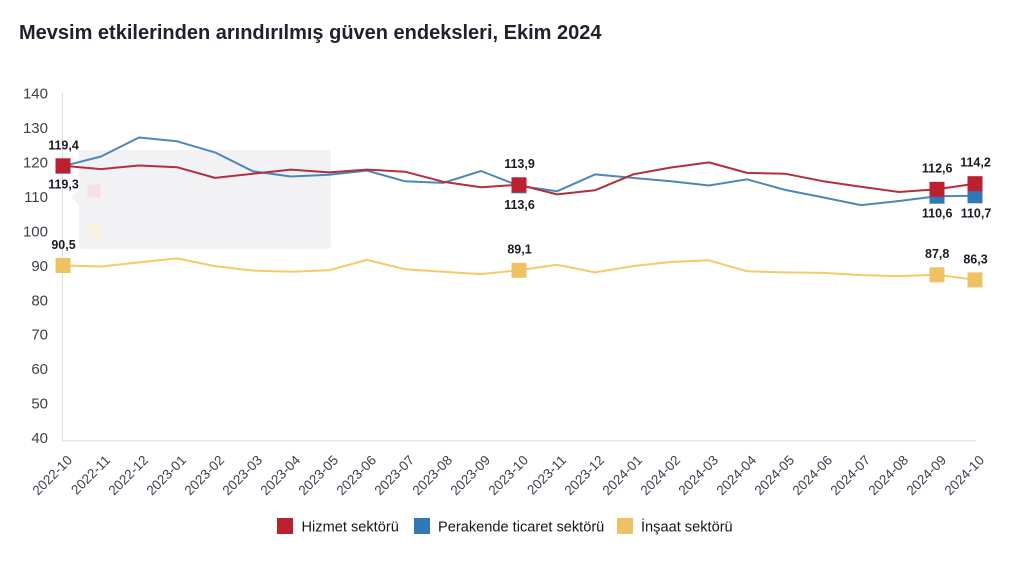  I want to click on svg-text: 40, so click(39, 438).